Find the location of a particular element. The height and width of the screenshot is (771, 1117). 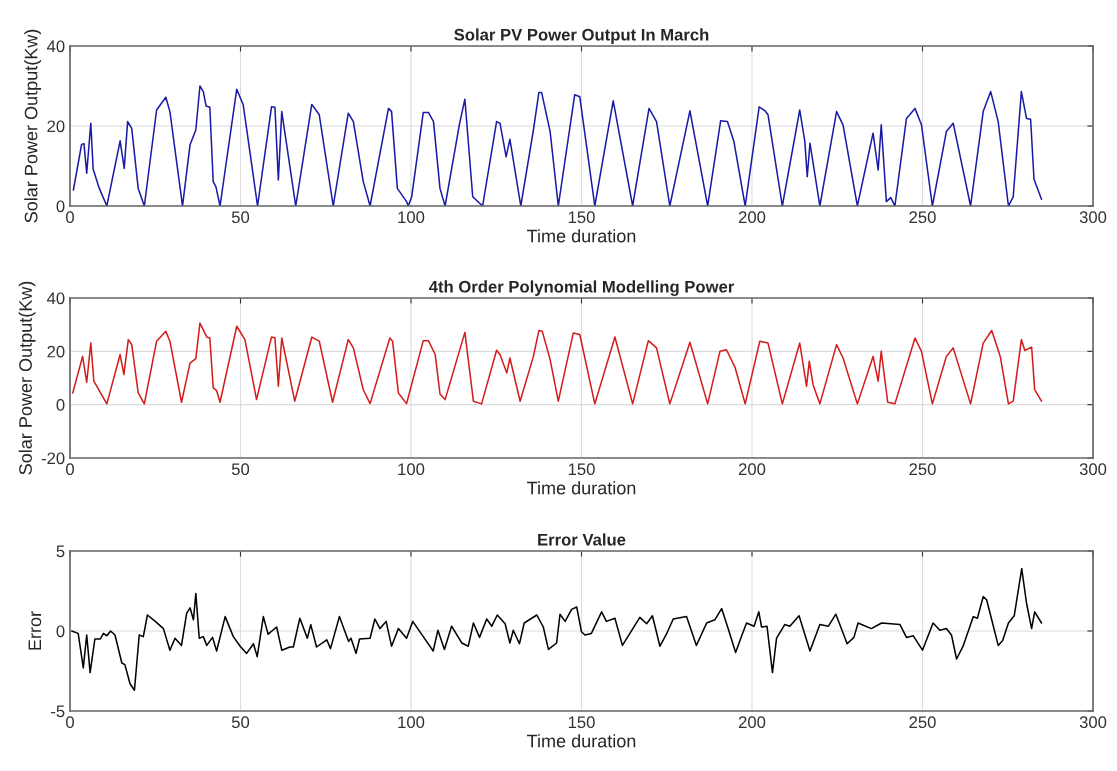

y-tick-label: -5 is located at coordinates (58, 711).